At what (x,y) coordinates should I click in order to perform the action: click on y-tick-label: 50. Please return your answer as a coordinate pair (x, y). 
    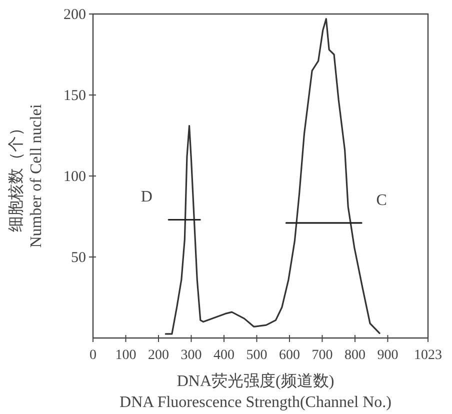
    Looking at the image, I should click on (78, 258).